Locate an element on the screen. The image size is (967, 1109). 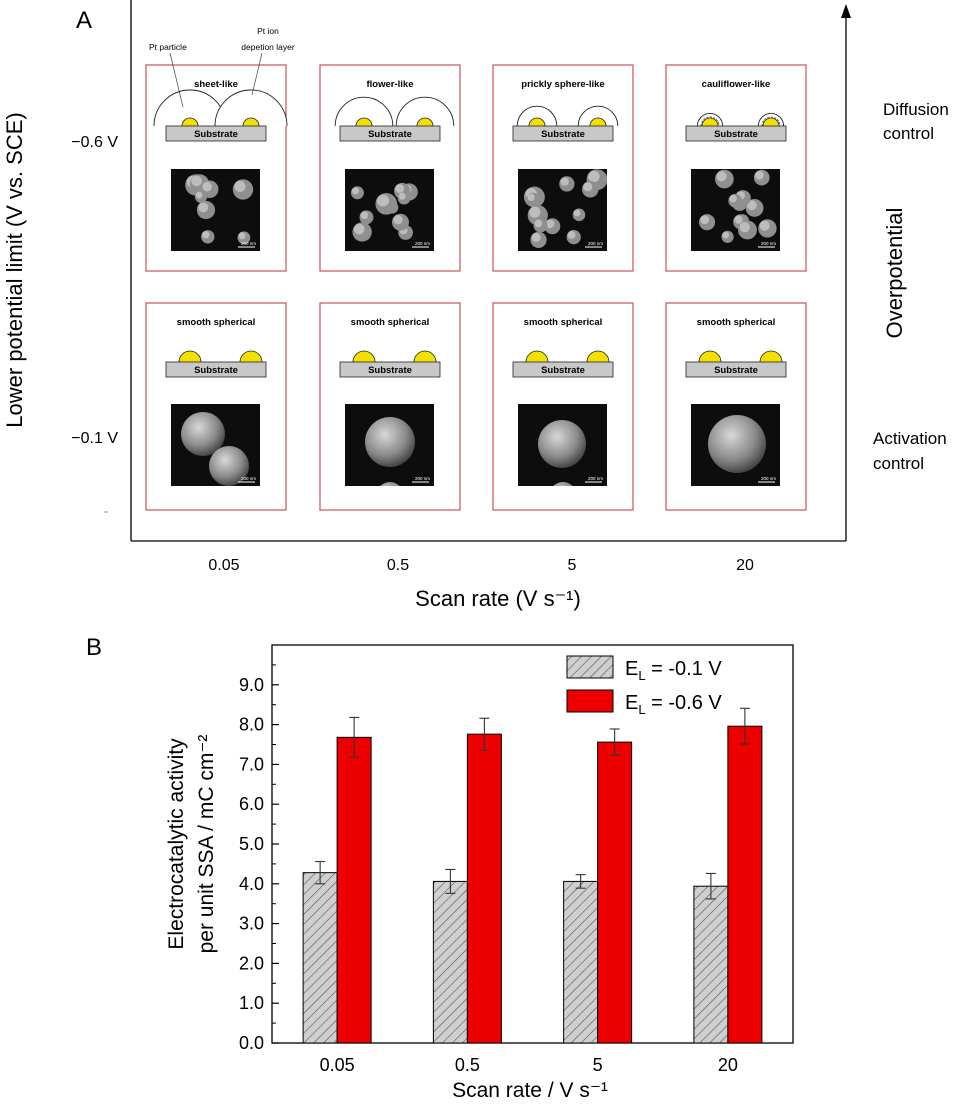
depletion-label-line1: Pt ion is located at coordinates (268, 31).